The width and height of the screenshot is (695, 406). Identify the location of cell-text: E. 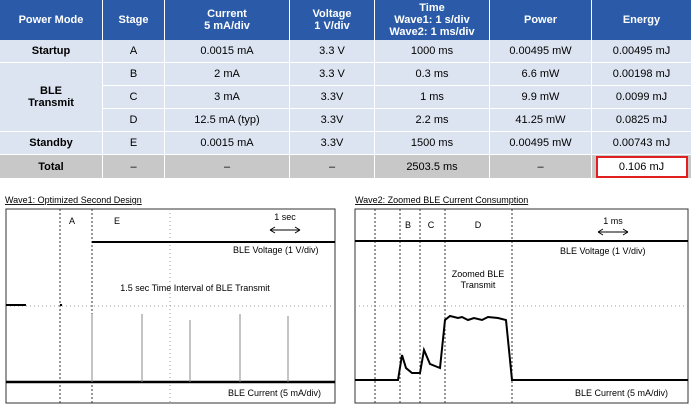
(133, 143).